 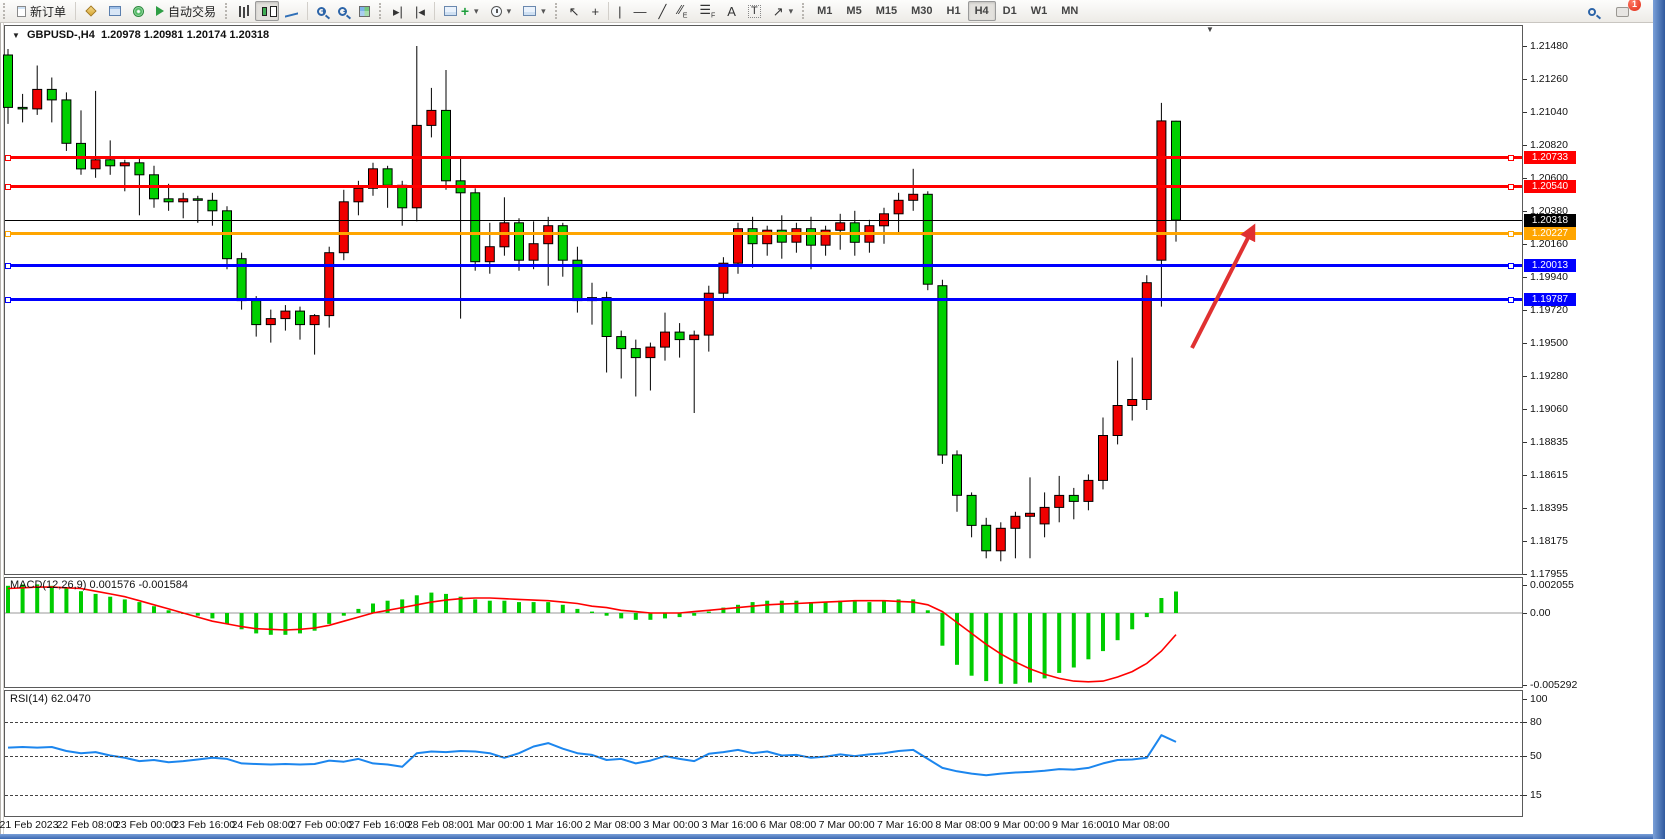 What do you see at coordinates (1550, 158) in the screenshot?
I see `line-price-tag: 1.20733` at bounding box center [1550, 158].